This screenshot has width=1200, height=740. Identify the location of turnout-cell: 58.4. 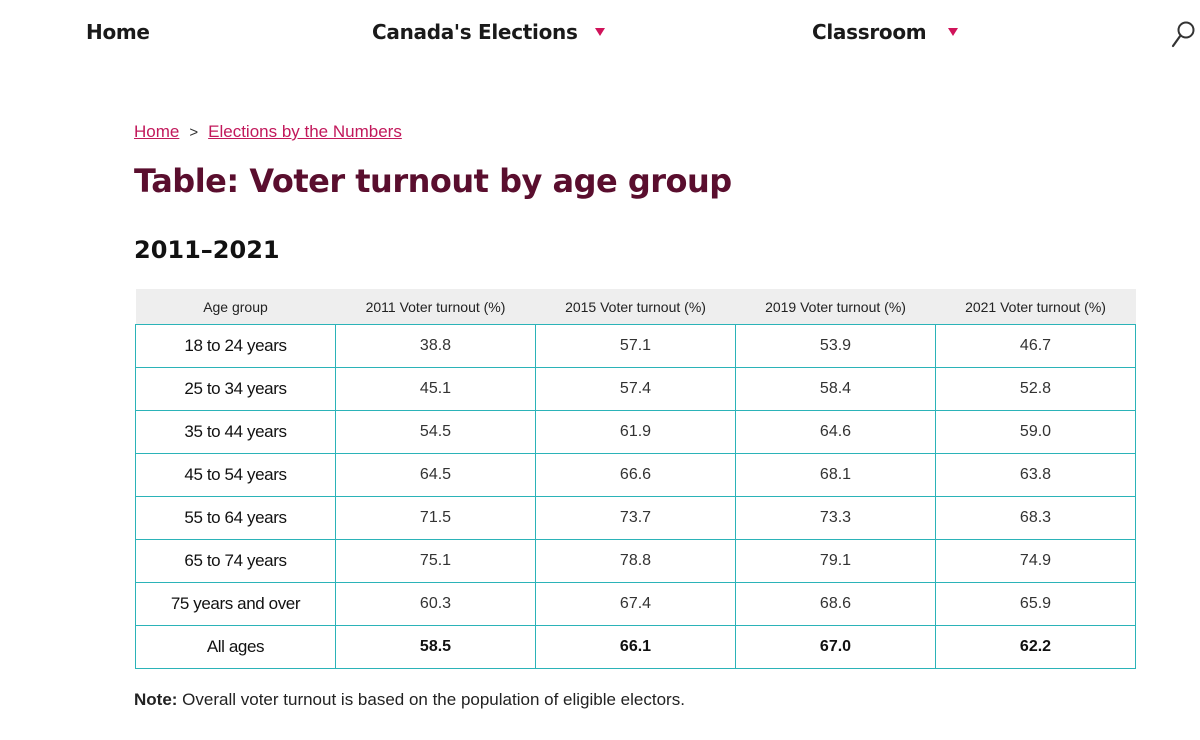
(835, 389).